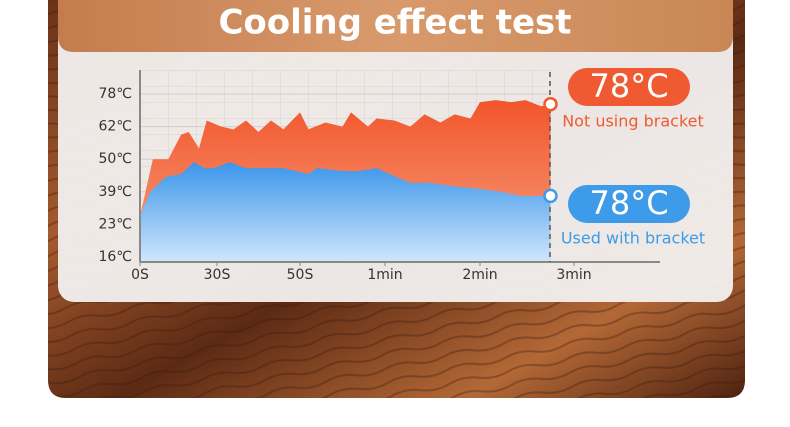 The image size is (790, 427). I want to click on x-tick-label: 50S, so click(300, 275).